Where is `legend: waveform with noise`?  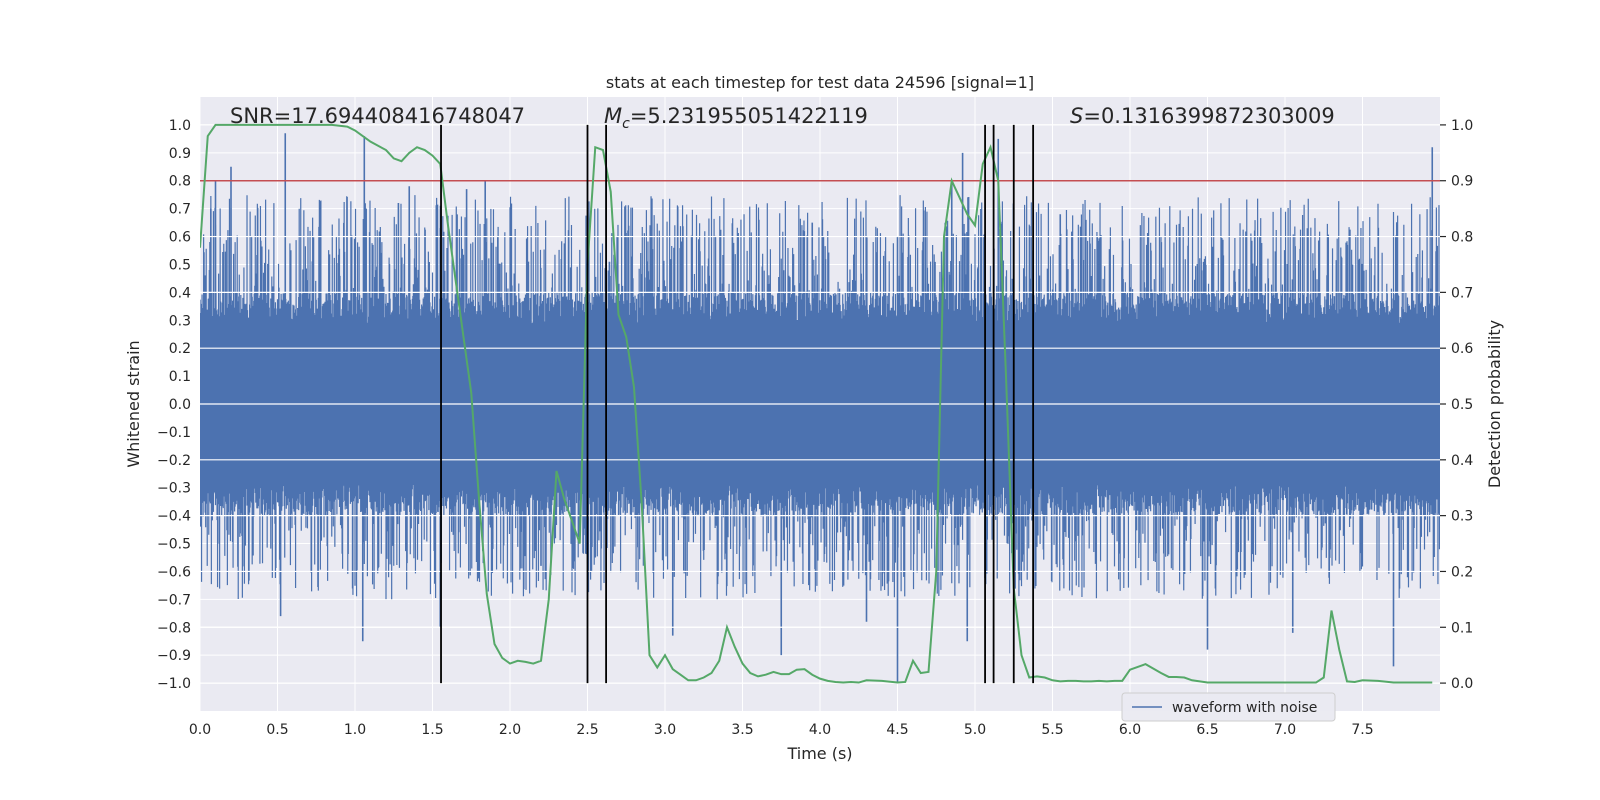
legend: waveform with noise is located at coordinates (1228, 707).